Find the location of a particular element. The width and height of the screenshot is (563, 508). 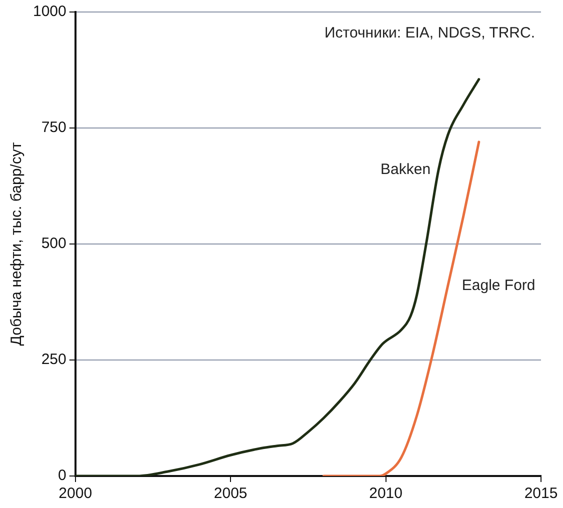

x-tick-label: 2000 is located at coordinates (75, 493).